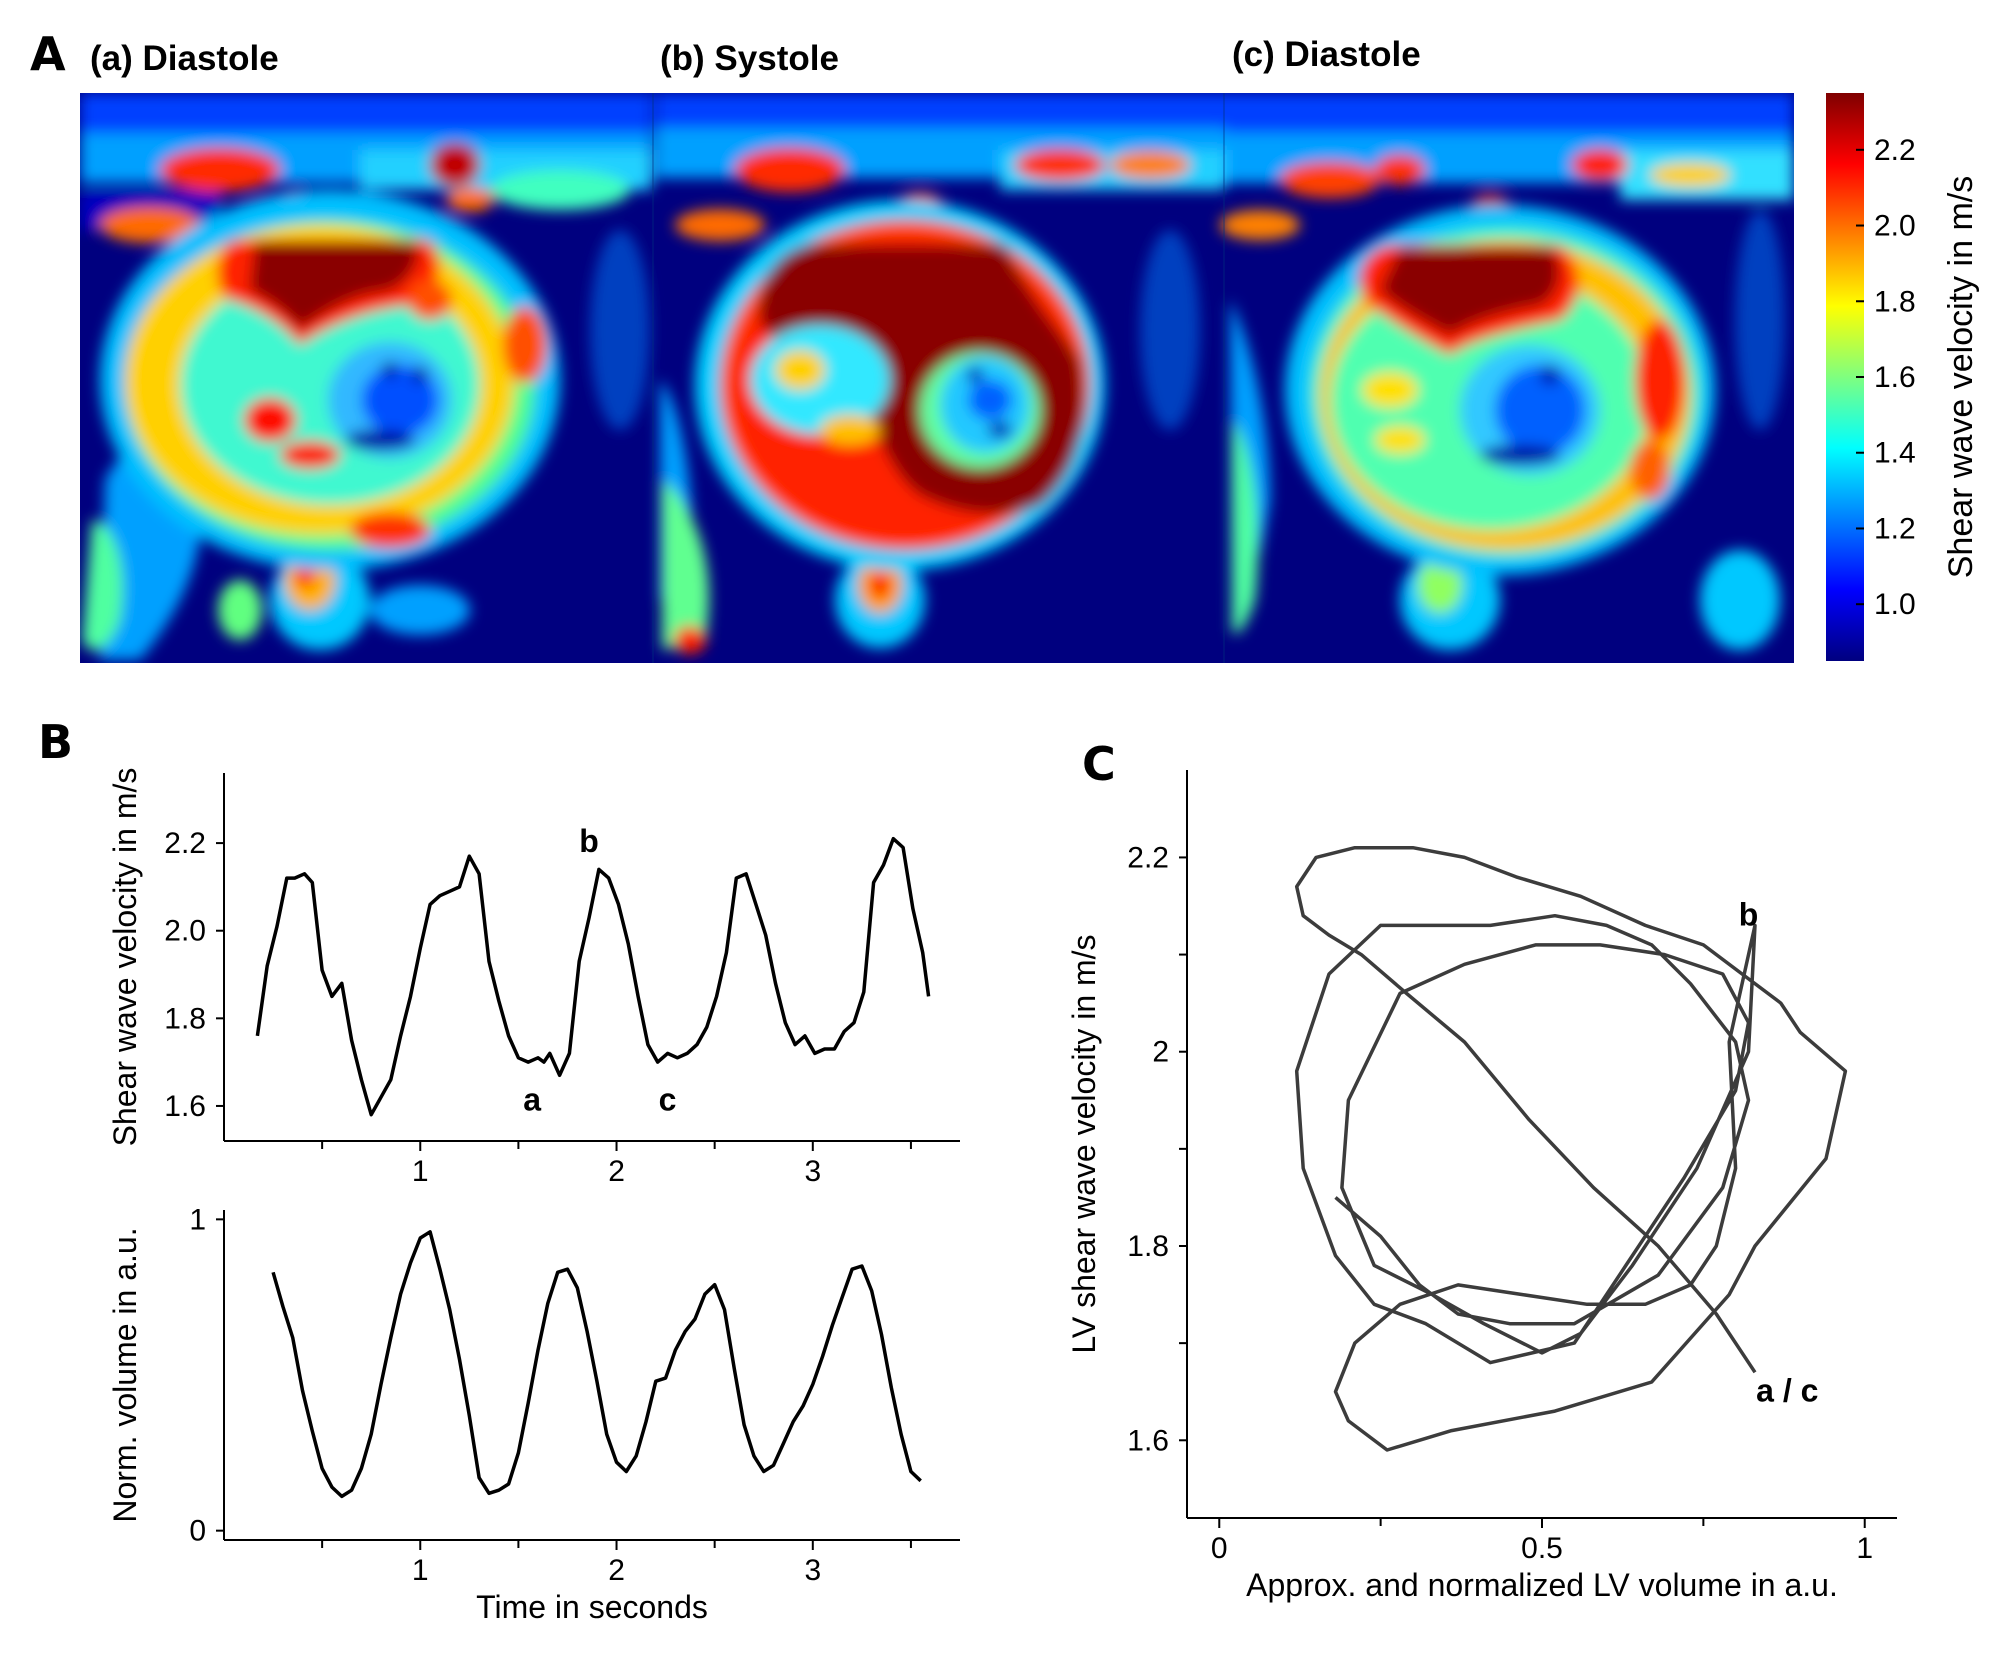  I want to click on B-bottom-xtick-label-1: 2, so click(616, 1570).